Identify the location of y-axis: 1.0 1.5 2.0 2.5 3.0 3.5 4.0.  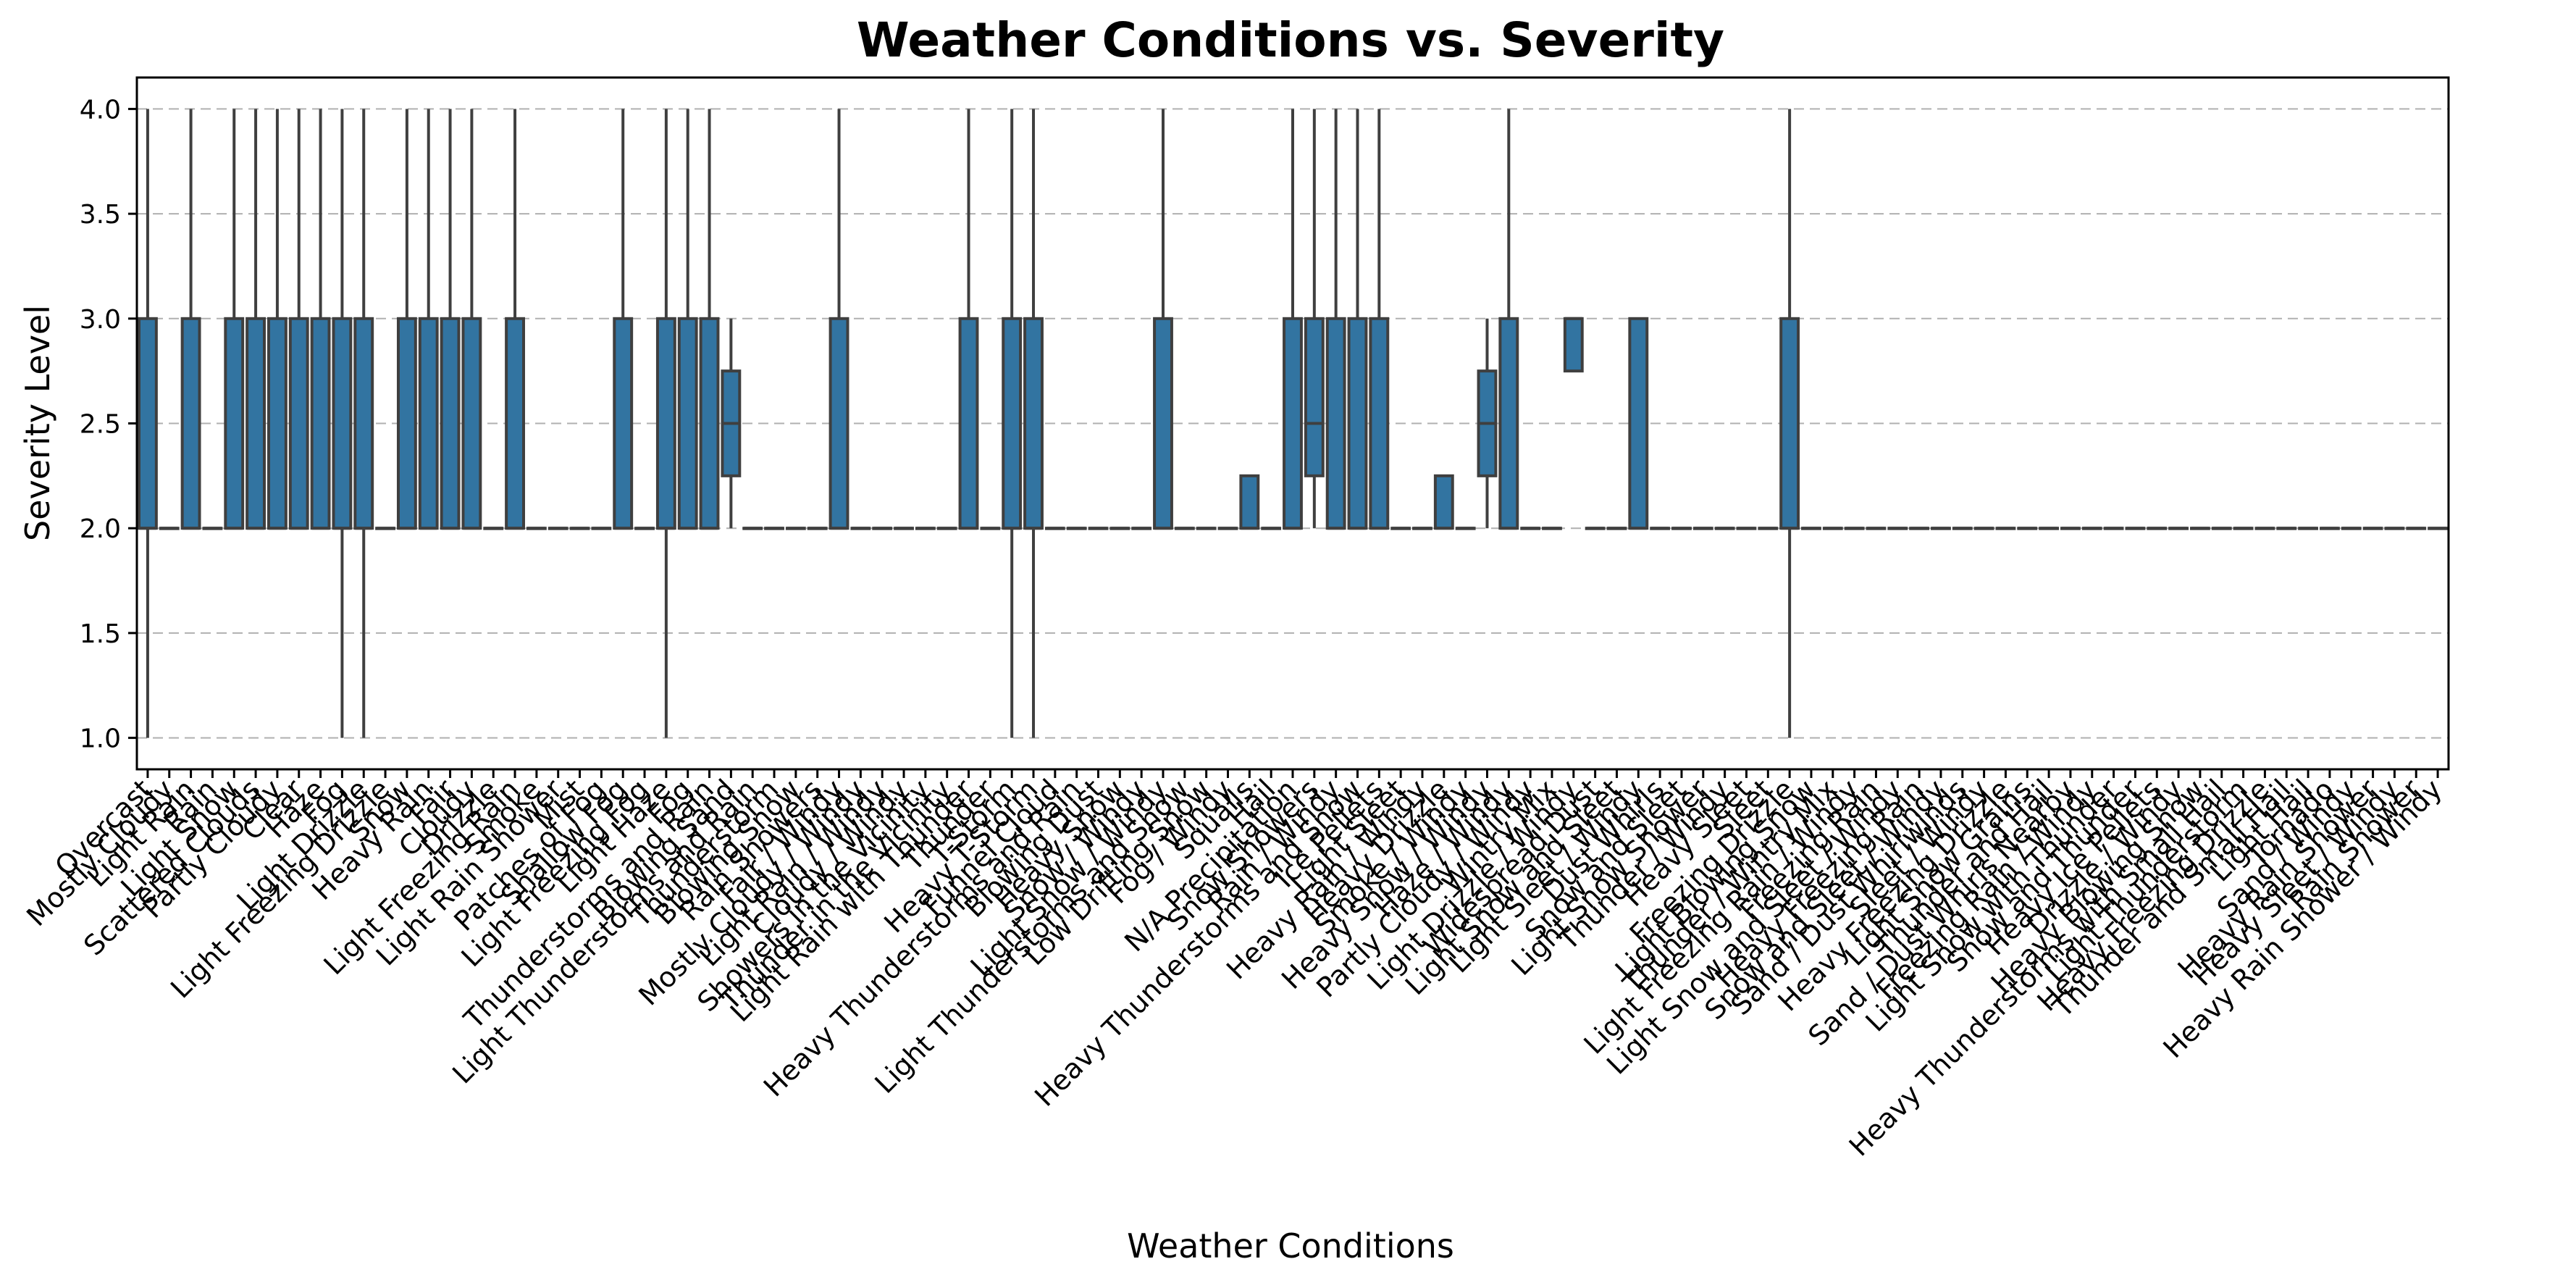
(108, 424).